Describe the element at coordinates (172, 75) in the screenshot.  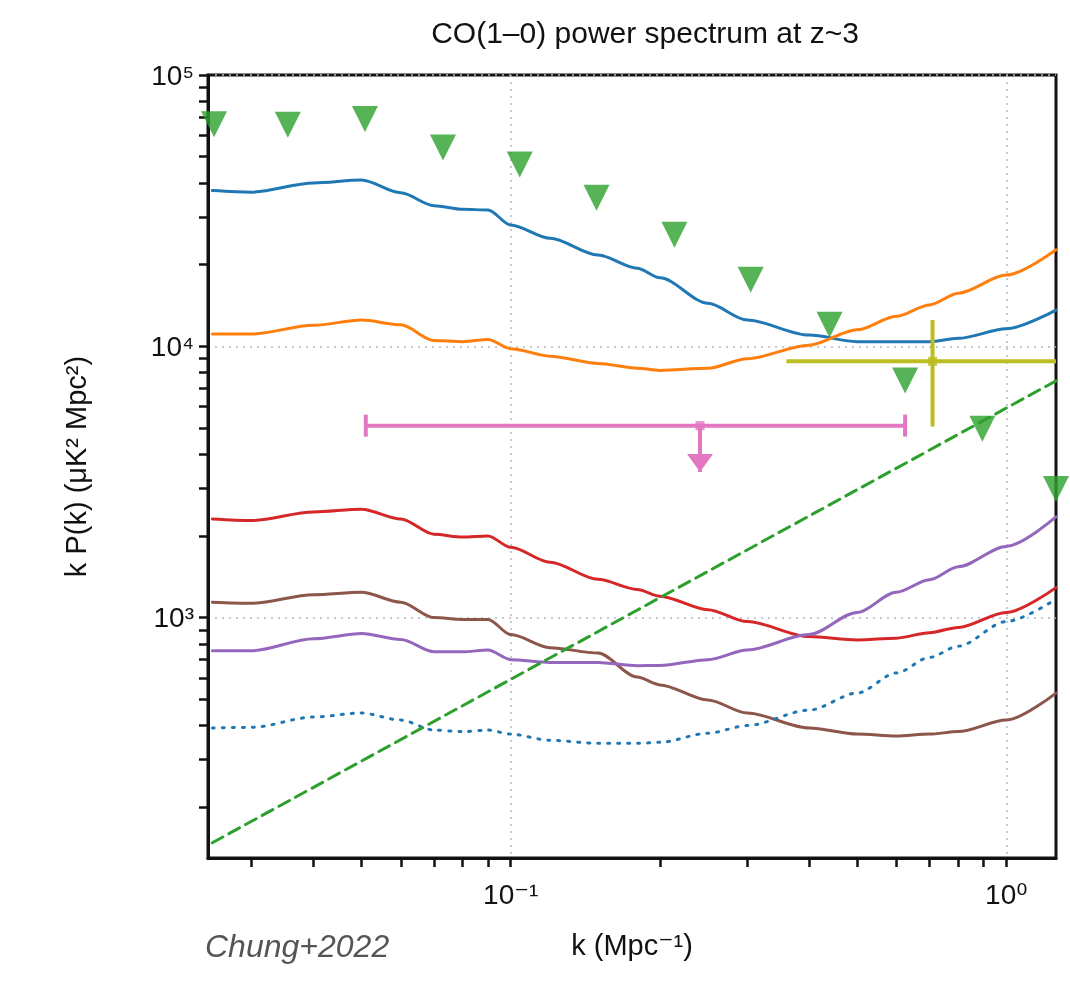
I see `y-tick-label: 10⁵` at that location.